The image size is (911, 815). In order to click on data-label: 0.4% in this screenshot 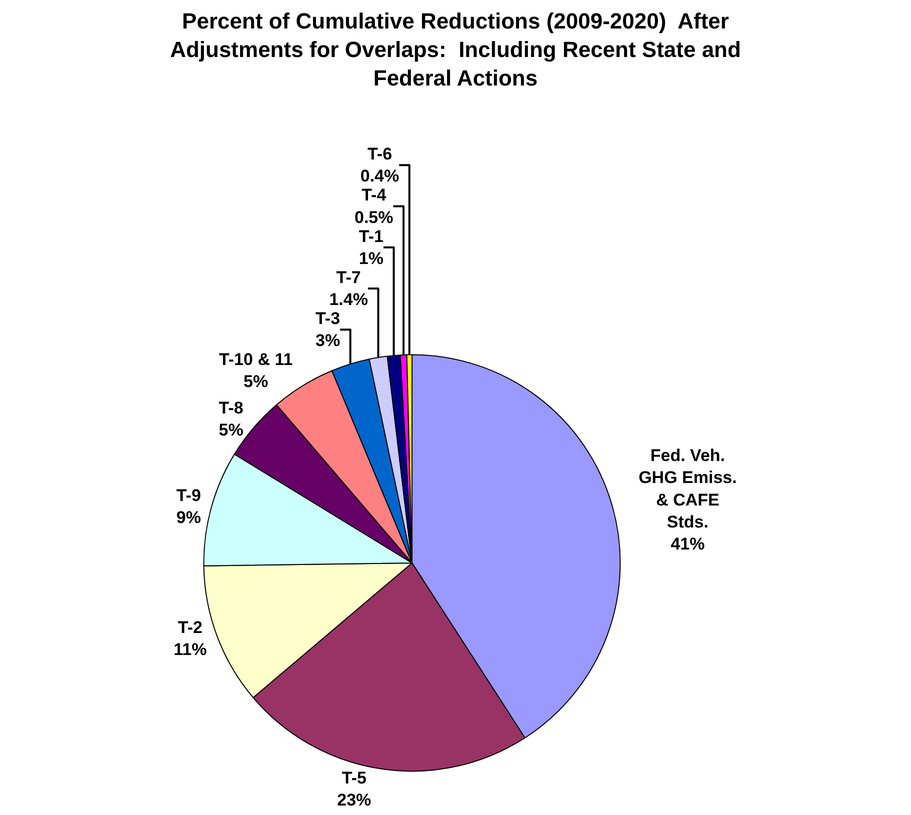, I will do `click(380, 176)`.